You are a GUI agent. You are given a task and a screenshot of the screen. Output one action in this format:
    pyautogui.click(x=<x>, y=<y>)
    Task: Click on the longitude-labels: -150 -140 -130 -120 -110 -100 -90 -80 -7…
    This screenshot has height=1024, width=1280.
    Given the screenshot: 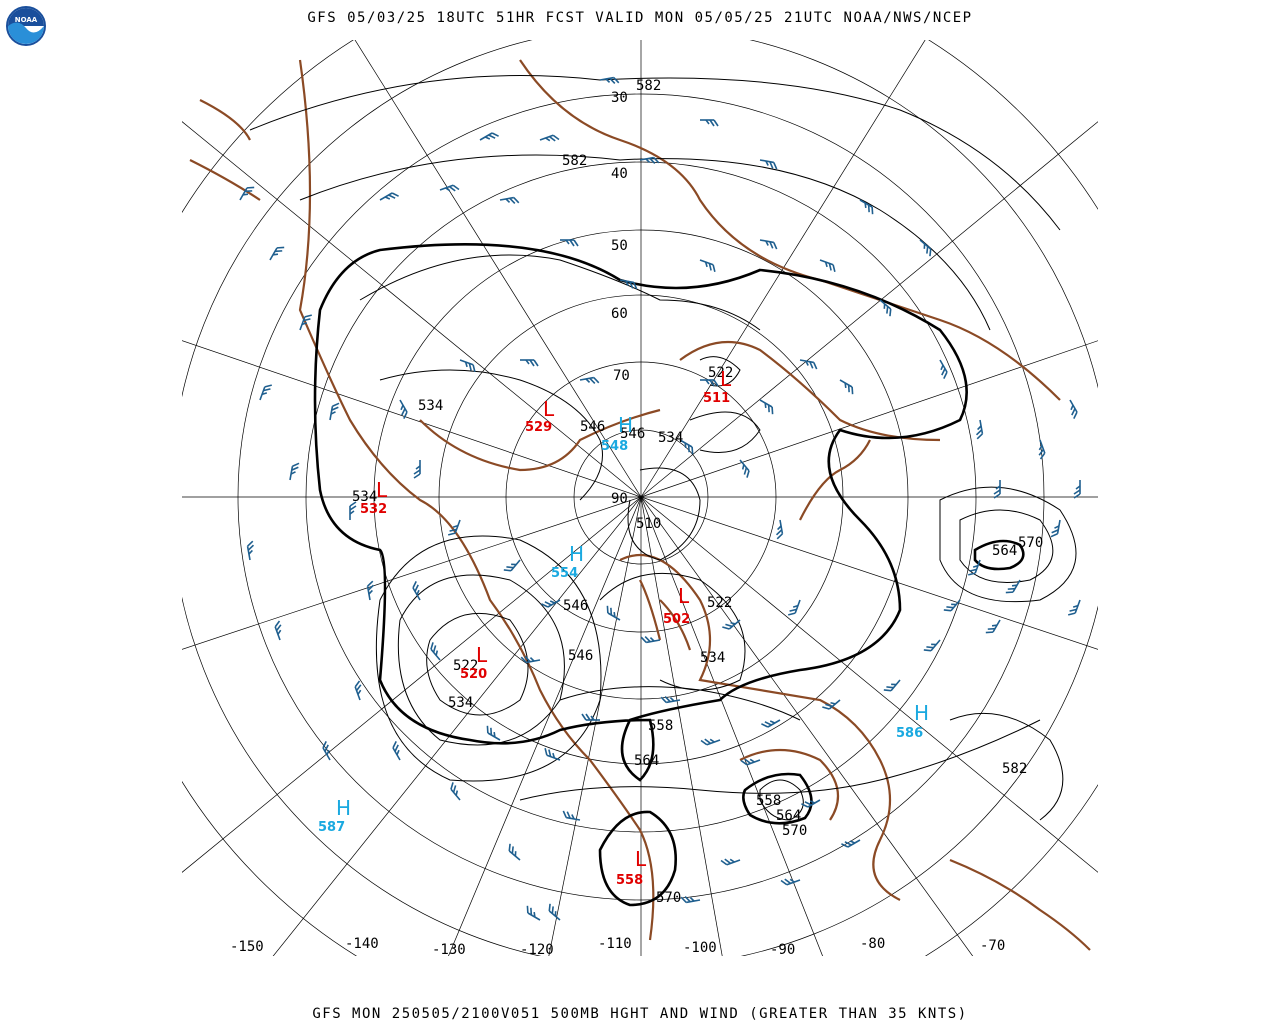 What is the action you would take?
    pyautogui.click(x=617, y=947)
    